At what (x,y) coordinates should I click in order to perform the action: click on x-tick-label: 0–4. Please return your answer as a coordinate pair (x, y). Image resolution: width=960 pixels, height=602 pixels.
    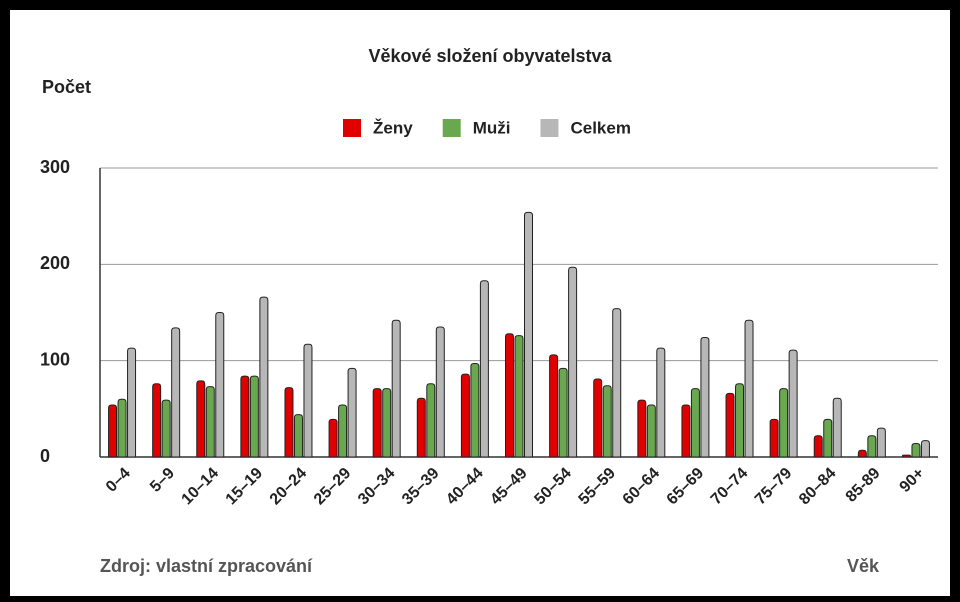
    Looking at the image, I should click on (118, 480).